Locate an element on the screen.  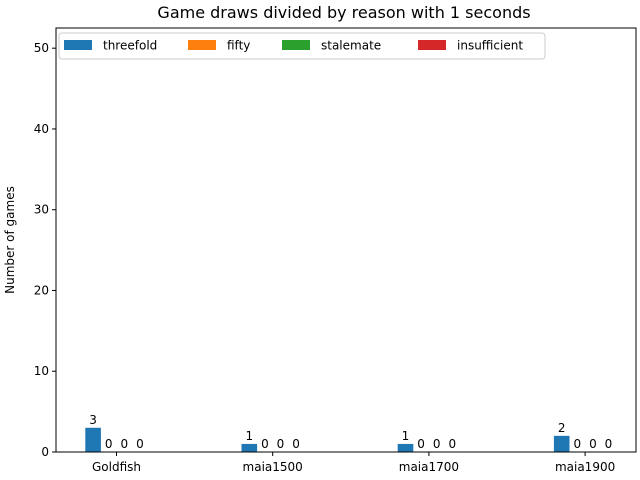
data-label-insufficient-maia1900: 0 is located at coordinates (609, 444).